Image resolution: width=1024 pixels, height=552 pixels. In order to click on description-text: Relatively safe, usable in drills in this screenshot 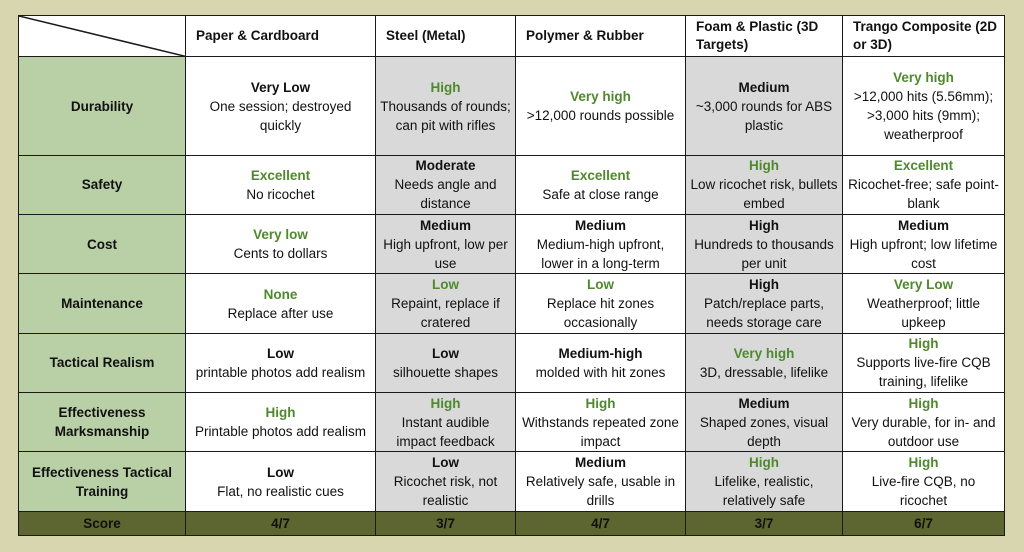, I will do `click(600, 491)`.